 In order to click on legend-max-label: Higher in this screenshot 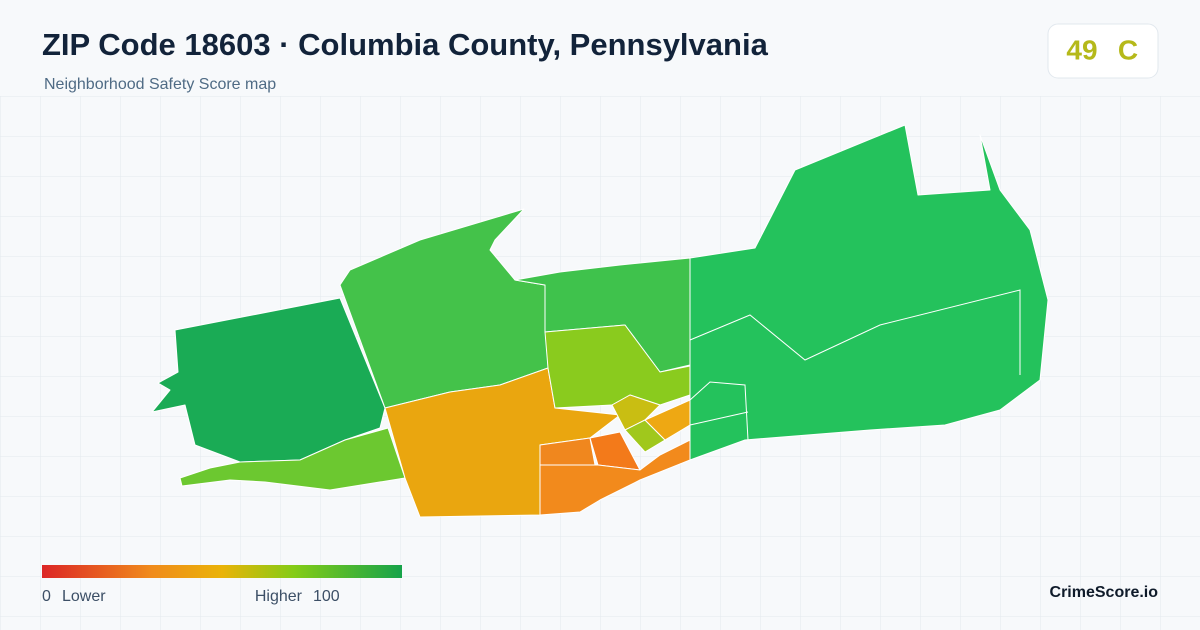, I will do `click(279, 596)`.